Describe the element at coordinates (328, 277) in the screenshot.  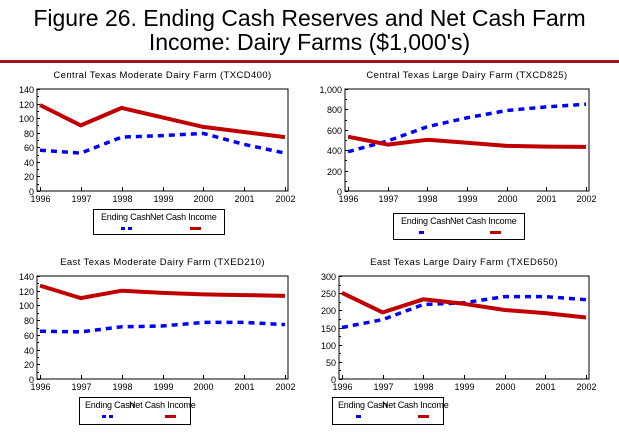
I see `y-tick-label: 300` at that location.